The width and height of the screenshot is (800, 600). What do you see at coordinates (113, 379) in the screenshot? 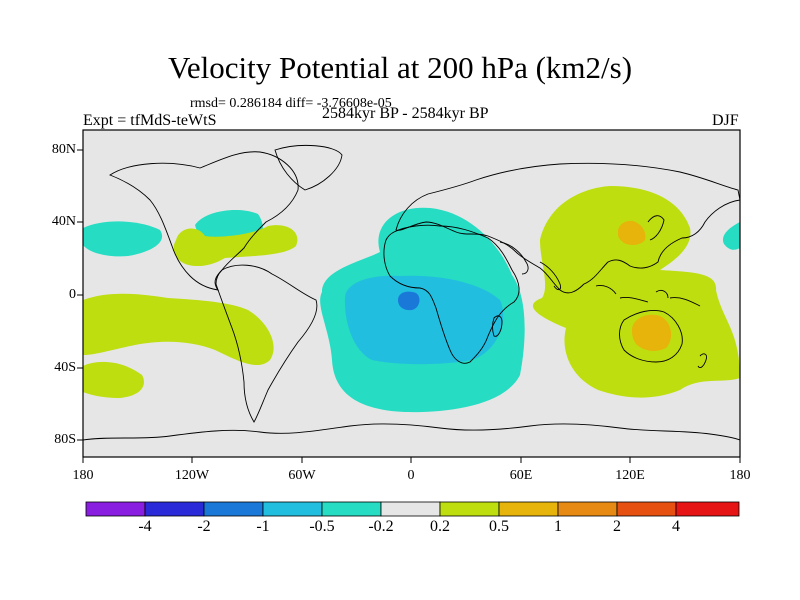
I see `contour-region-plus-0.2-southwest-pacific` at bounding box center [113, 379].